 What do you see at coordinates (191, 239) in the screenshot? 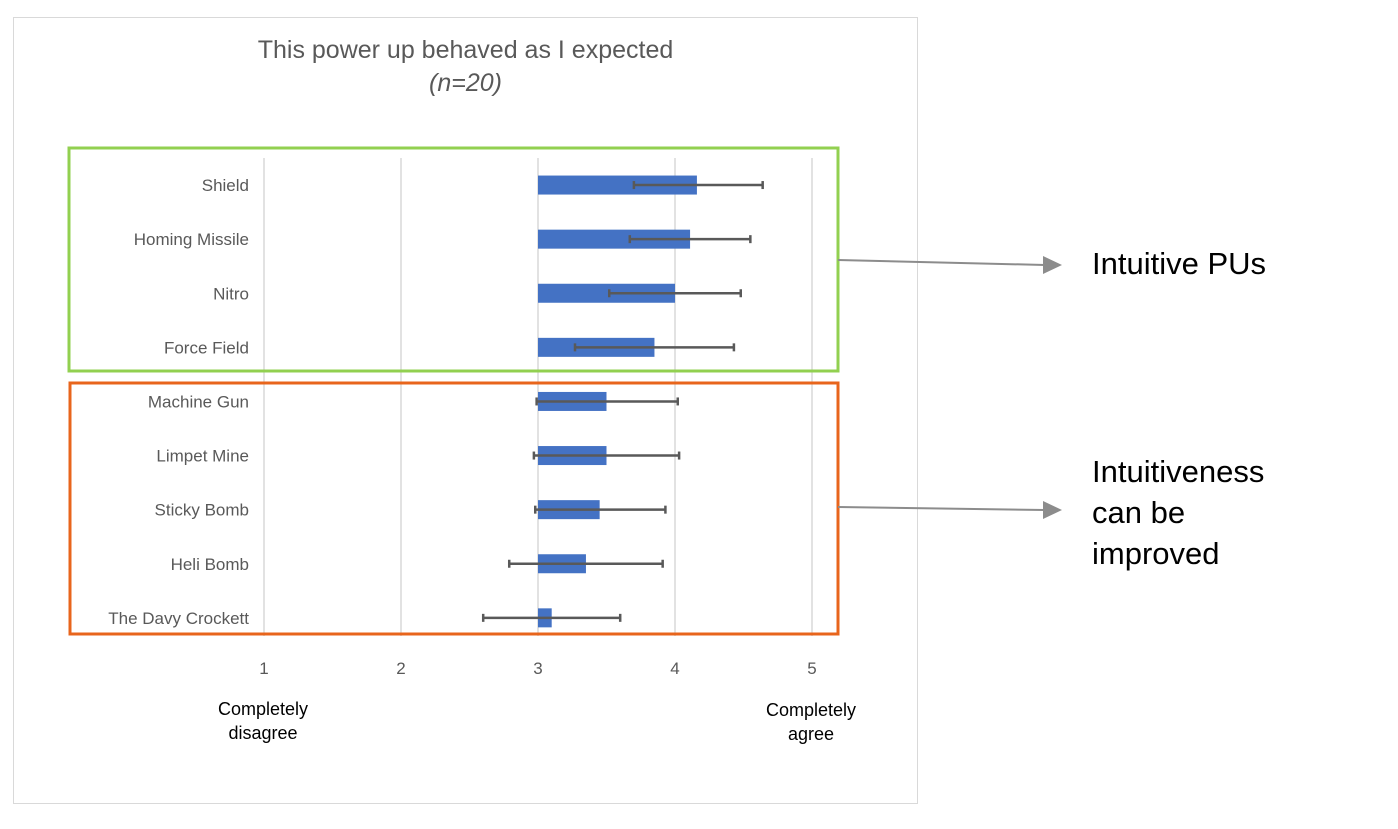
I see `category-label-homing-missile: Homing Missile` at bounding box center [191, 239].